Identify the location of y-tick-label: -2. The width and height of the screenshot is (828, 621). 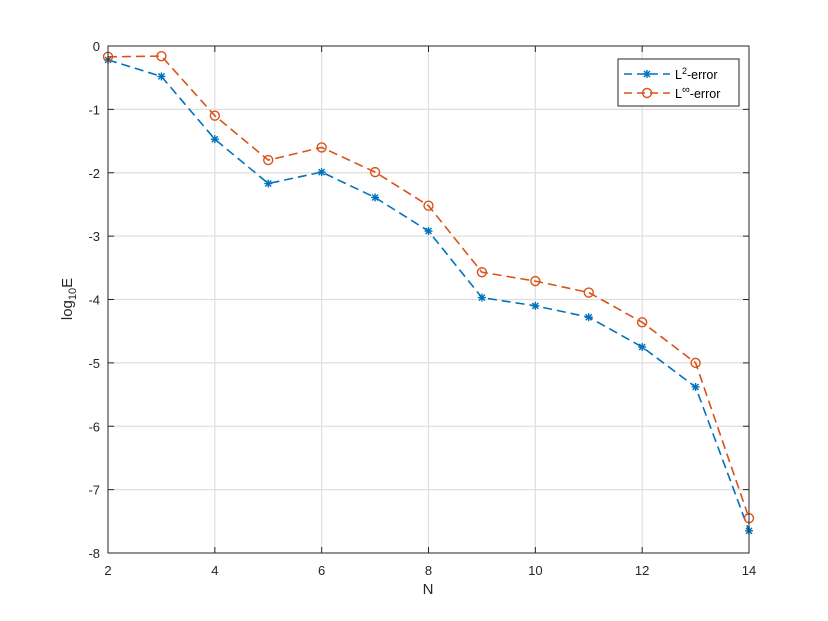
(94, 173).